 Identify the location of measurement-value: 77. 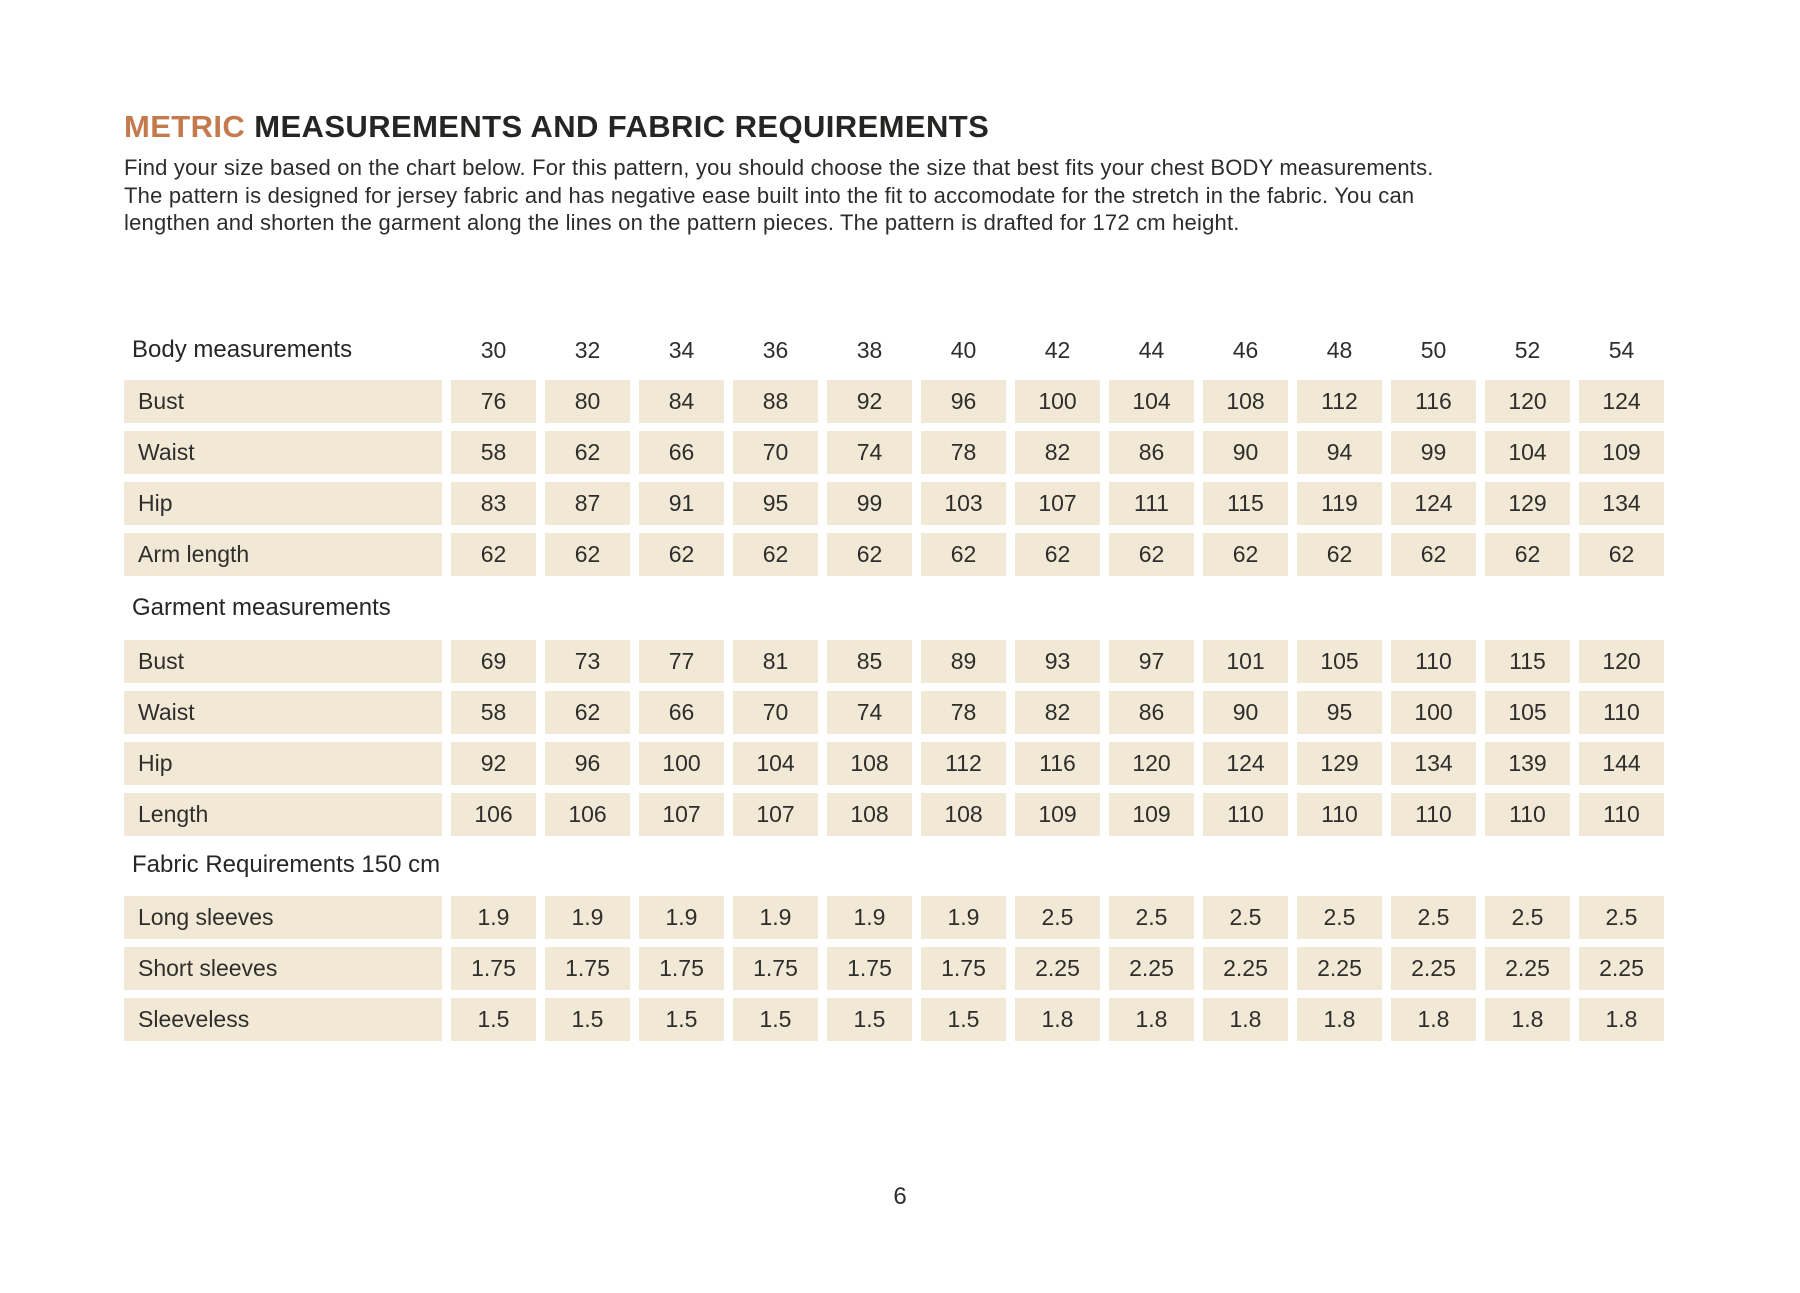
(681, 661).